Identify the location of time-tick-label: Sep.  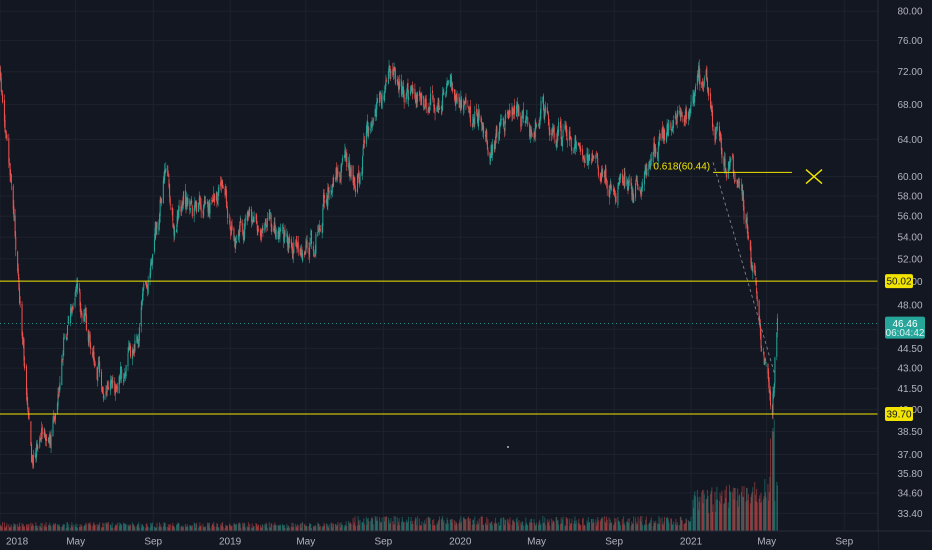
(153, 542).